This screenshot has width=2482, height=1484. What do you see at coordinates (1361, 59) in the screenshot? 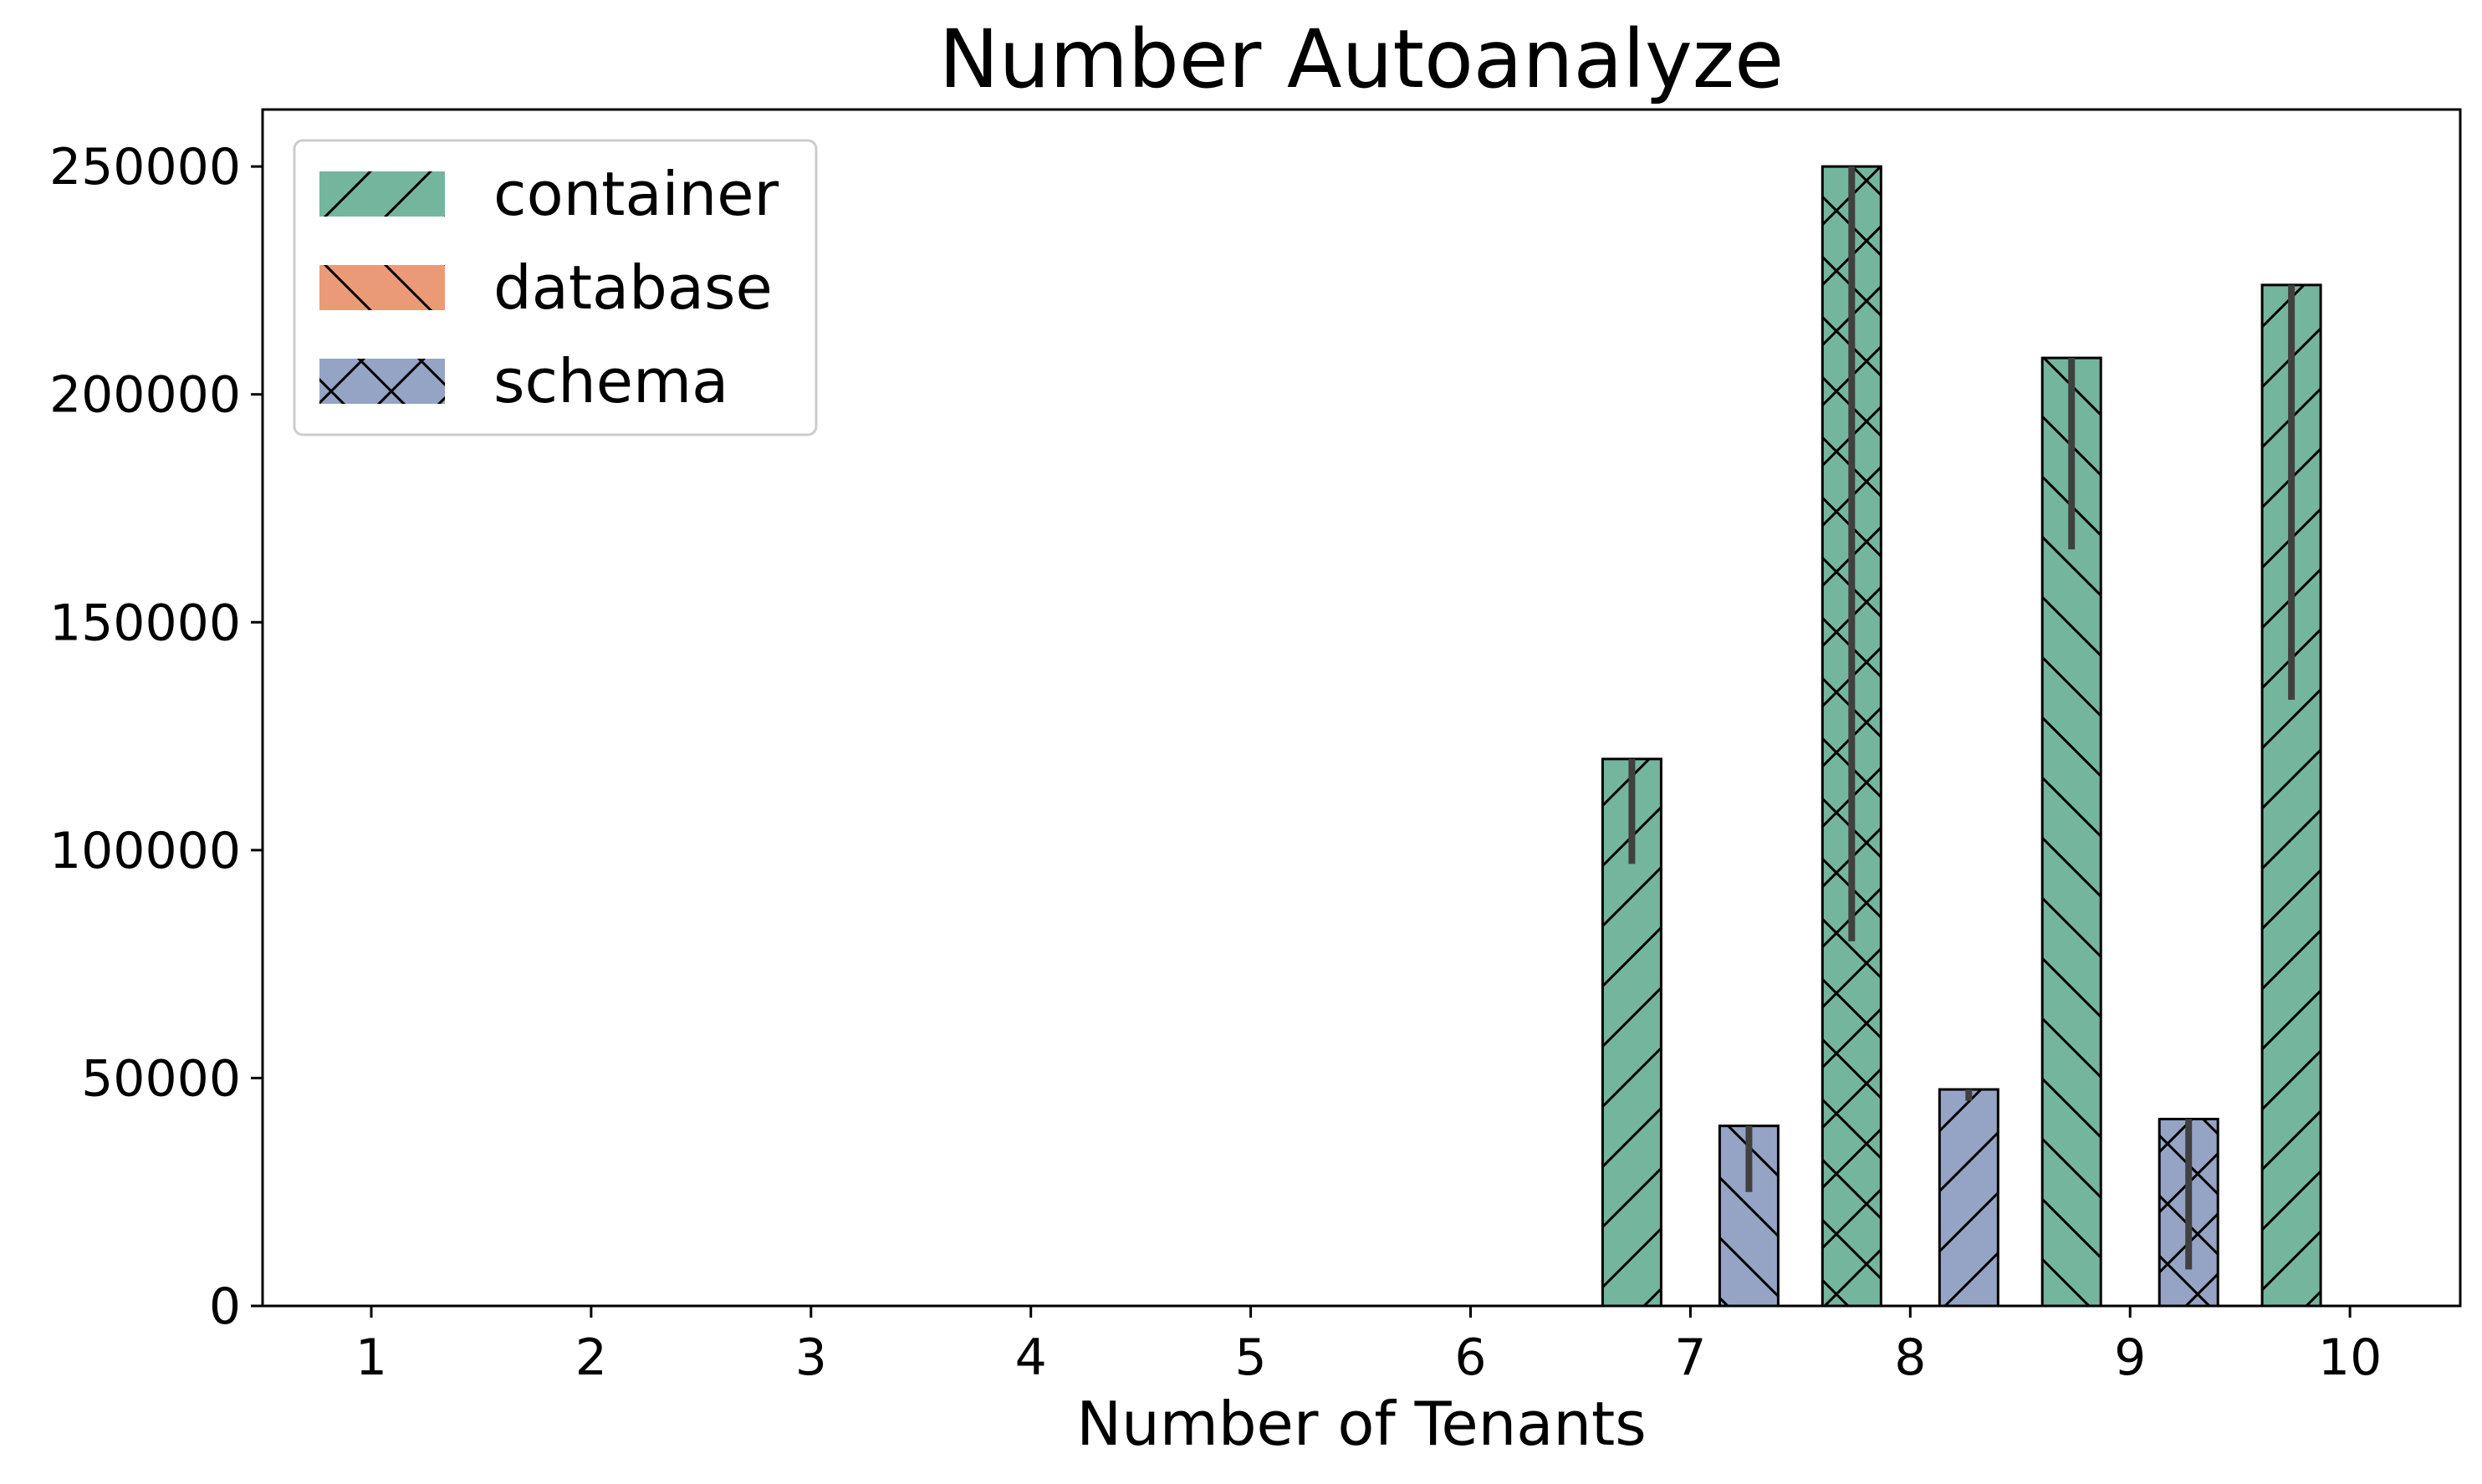
I see `chart-title: Number Autoanalyze` at bounding box center [1361, 59].